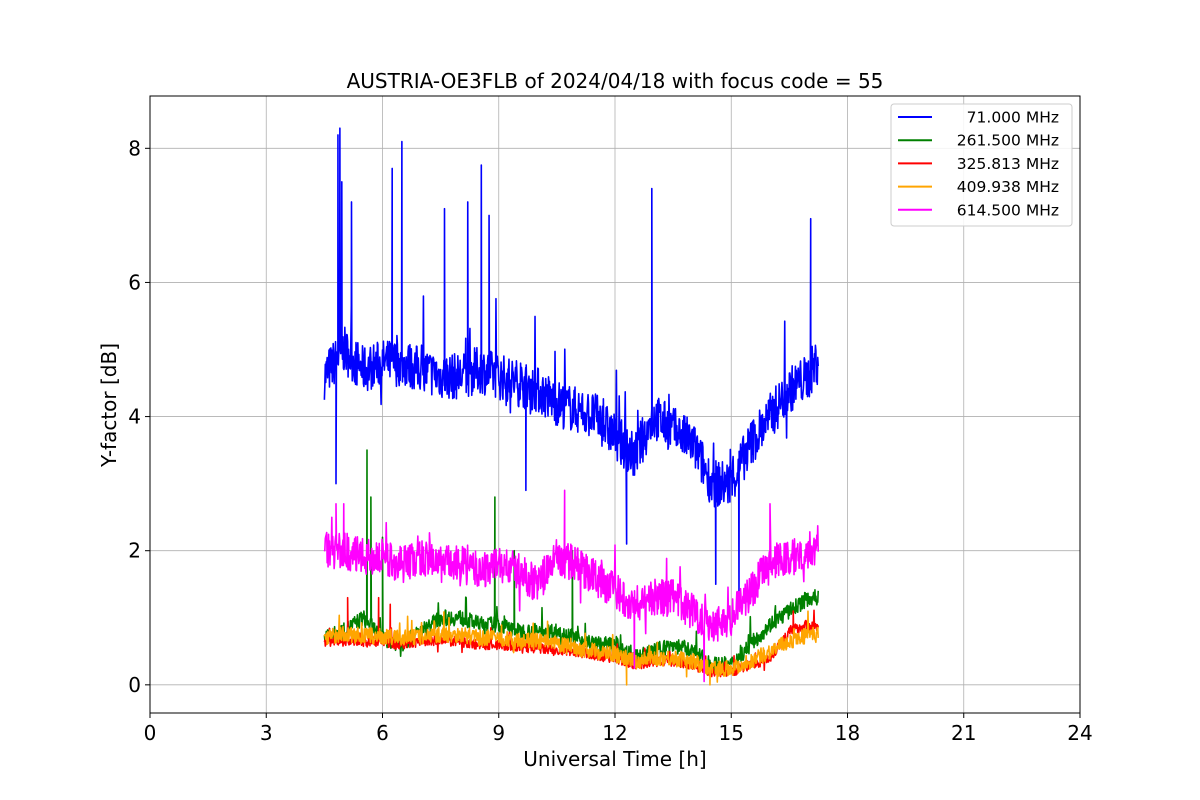  I want to click on legend-label-3: 409.938 MHz, so click(1008, 187).